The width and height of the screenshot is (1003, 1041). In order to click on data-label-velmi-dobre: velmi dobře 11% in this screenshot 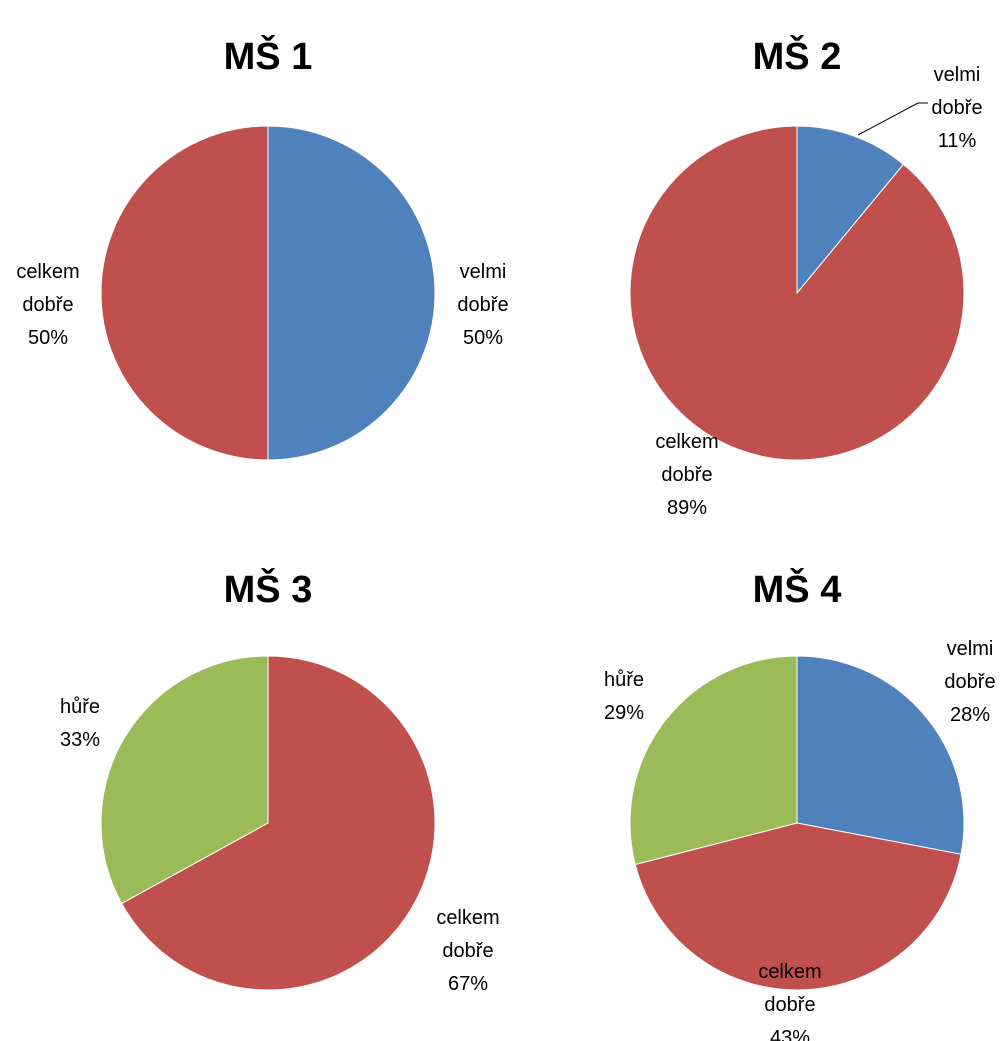, I will do `click(956, 108)`.